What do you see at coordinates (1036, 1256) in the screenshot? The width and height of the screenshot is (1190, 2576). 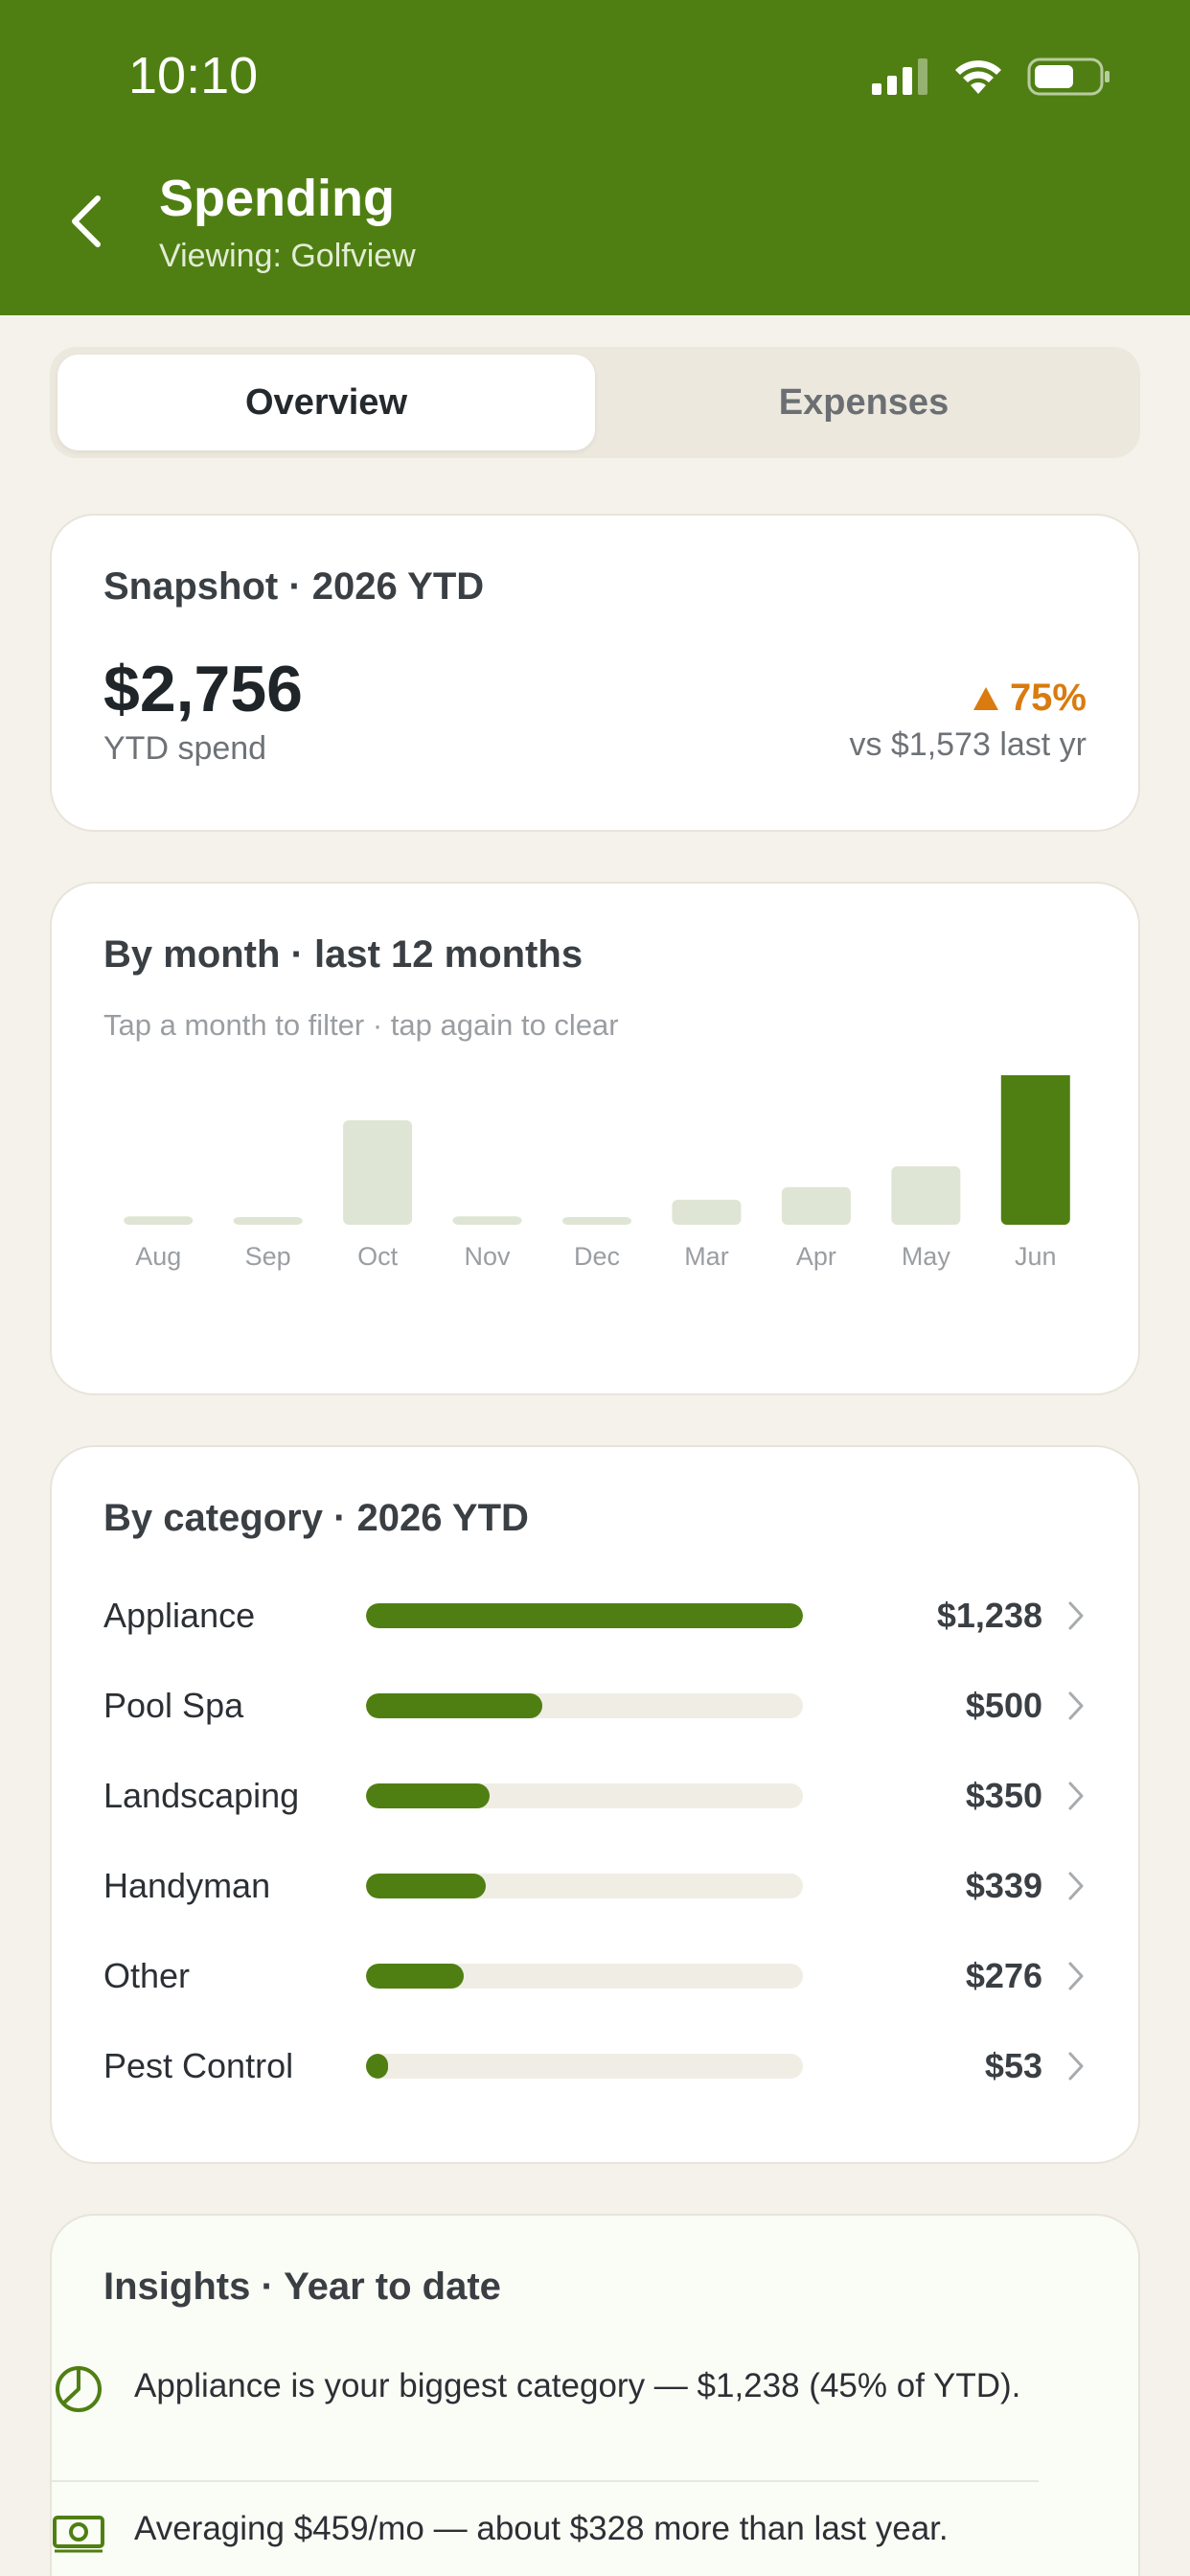 I see `month-tick-label: Jun` at bounding box center [1036, 1256].